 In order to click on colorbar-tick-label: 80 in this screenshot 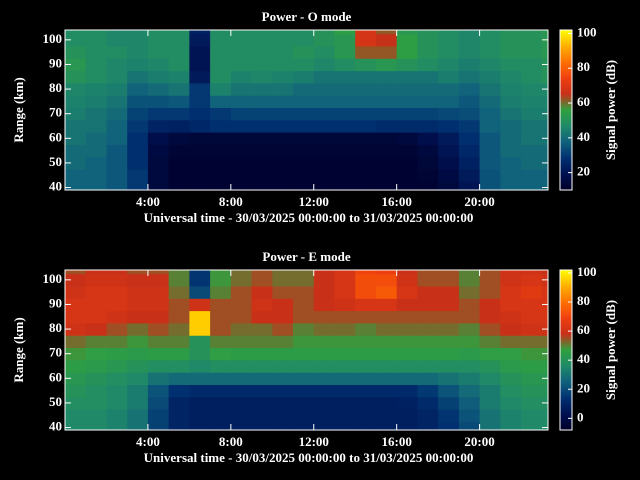, I will do `click(583, 300)`.